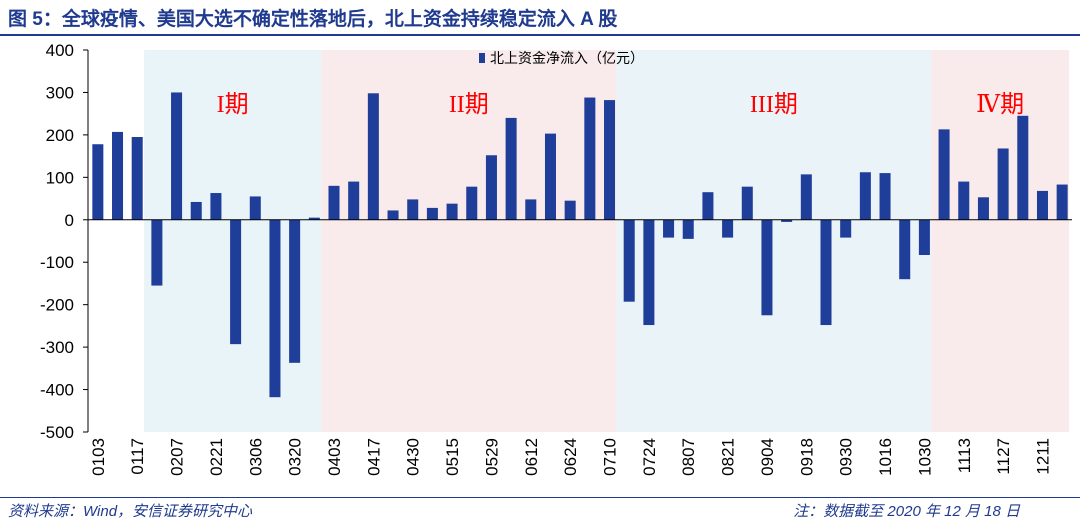  Describe the element at coordinates (313, 19) in the screenshot. I see `figure-title: 图 5：全球疫情、美国大选不确定性落地后，北上资金持续稳定流入 A 股` at that location.